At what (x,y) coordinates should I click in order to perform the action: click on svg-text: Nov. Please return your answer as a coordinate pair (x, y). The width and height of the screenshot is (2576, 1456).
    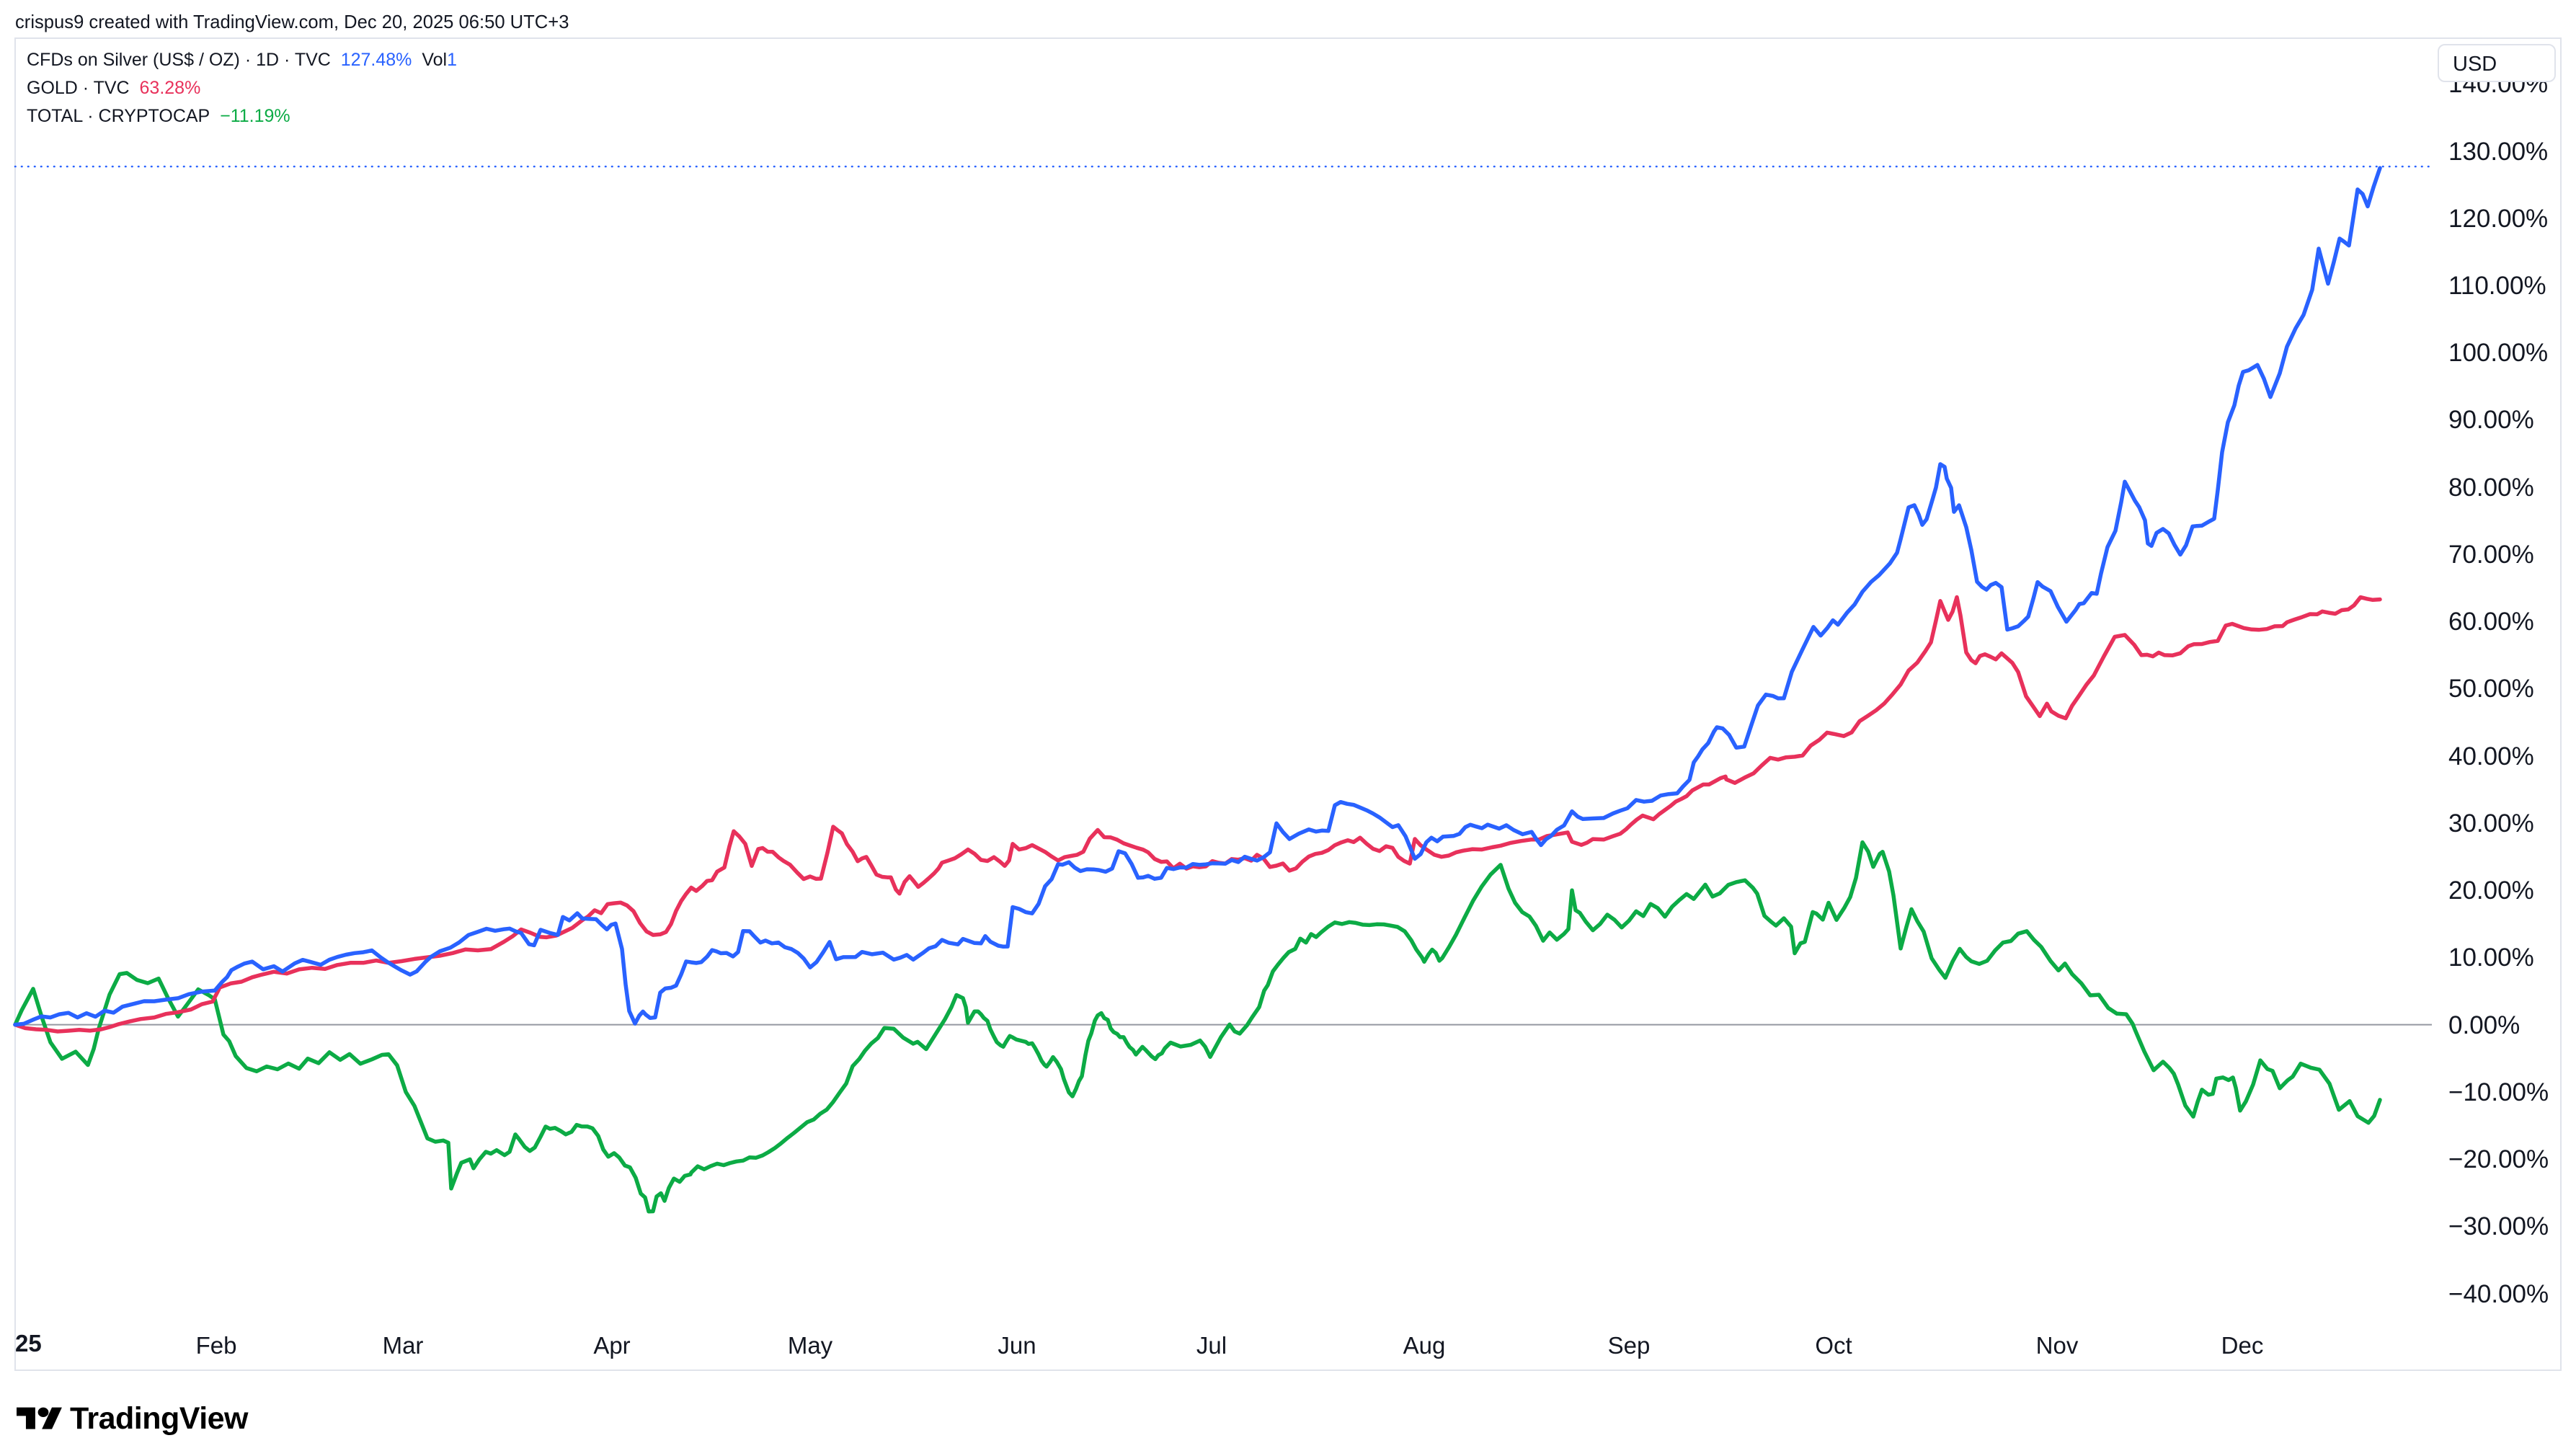
    Looking at the image, I should click on (2057, 1345).